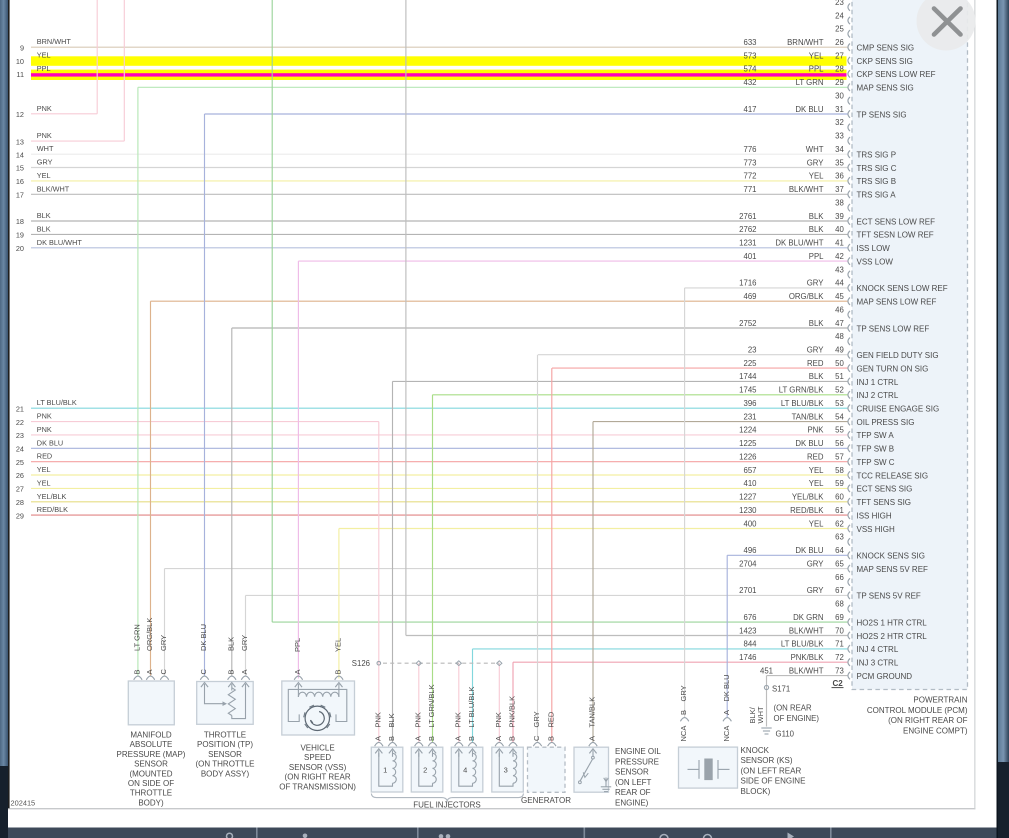  Describe the element at coordinates (747, 457) in the screenshot. I see `svg-text: 1226` at that location.